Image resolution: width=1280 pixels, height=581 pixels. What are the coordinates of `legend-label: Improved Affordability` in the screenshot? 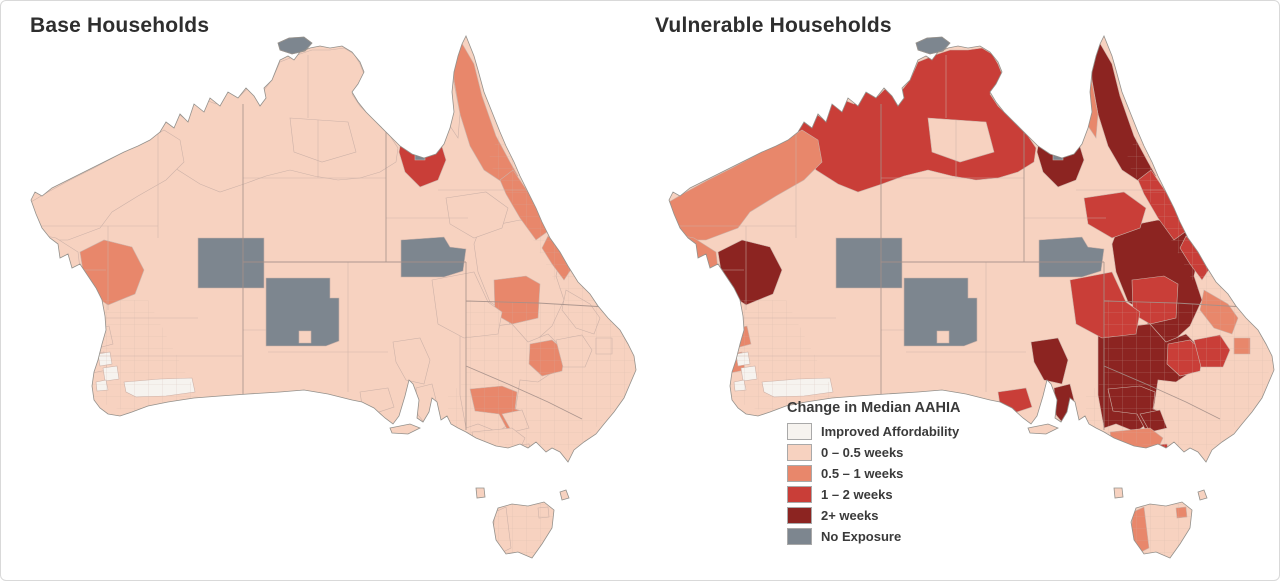 It's located at (890, 431).